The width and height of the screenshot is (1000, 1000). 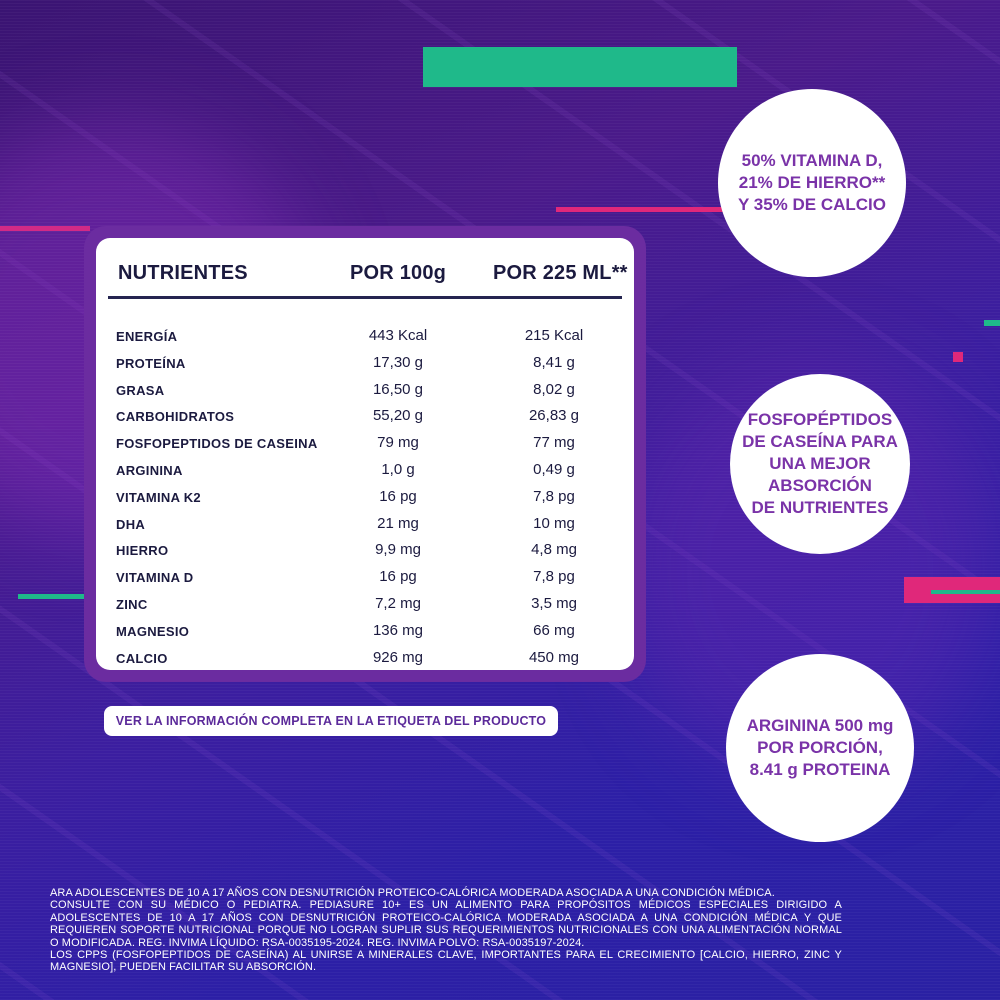 What do you see at coordinates (398, 273) in the screenshot?
I see `header-per-100g: POR 100g` at bounding box center [398, 273].